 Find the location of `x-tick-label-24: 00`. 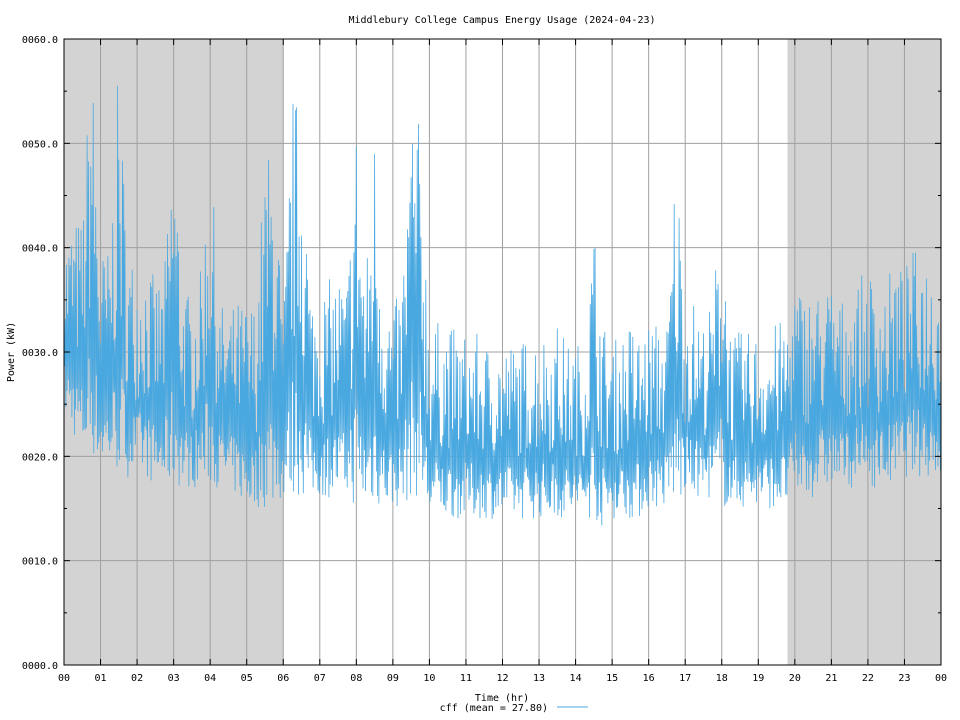

x-tick-label-24: 00 is located at coordinates (941, 678).